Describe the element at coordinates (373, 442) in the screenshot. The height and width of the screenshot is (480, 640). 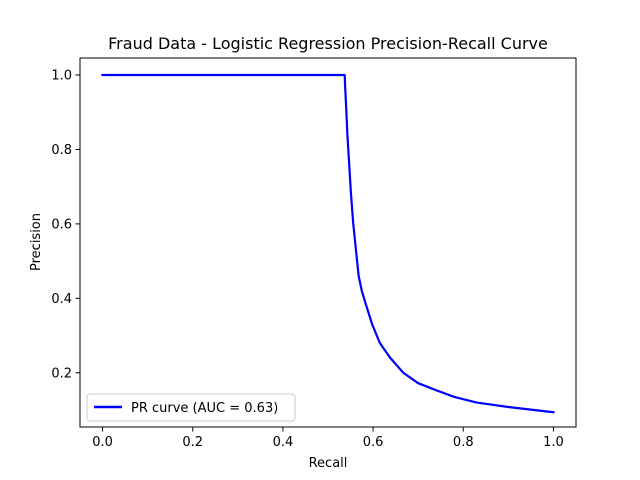
I see `x-tick-label: 0.6` at that location.